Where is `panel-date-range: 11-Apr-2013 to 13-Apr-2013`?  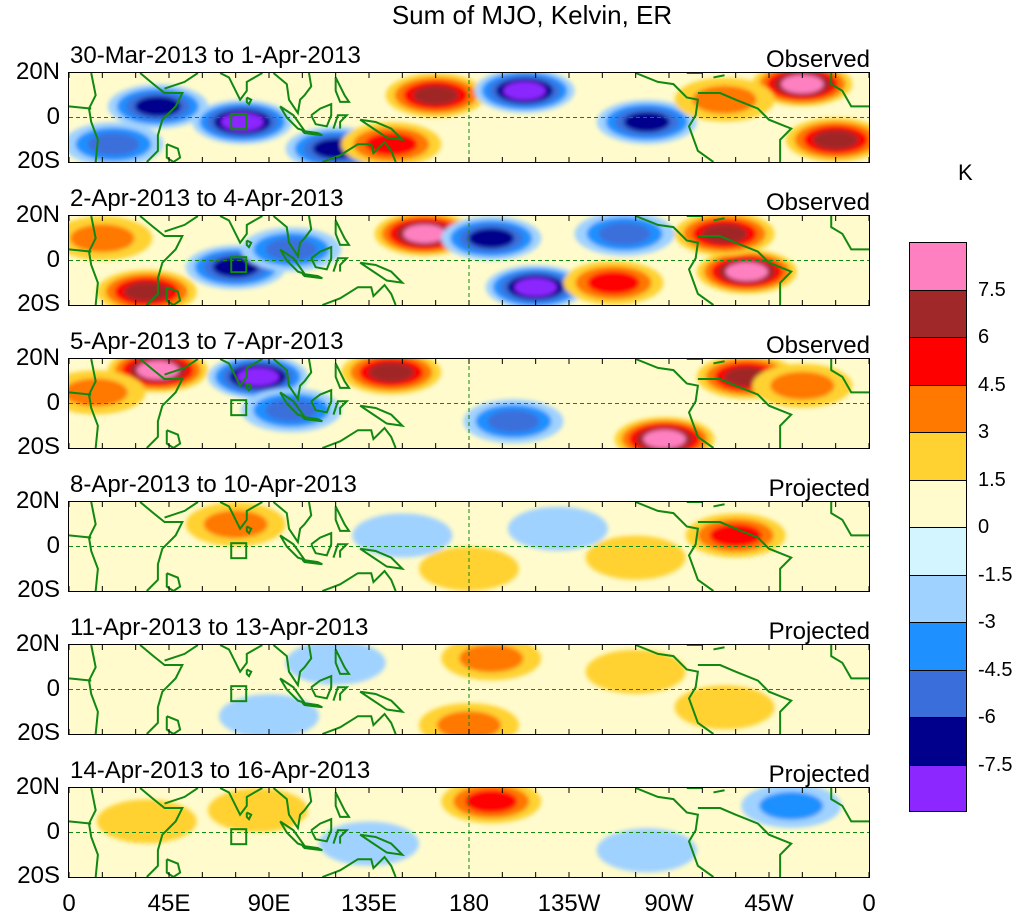 panel-date-range: 11-Apr-2013 to 13-Apr-2013 is located at coordinates (219, 627).